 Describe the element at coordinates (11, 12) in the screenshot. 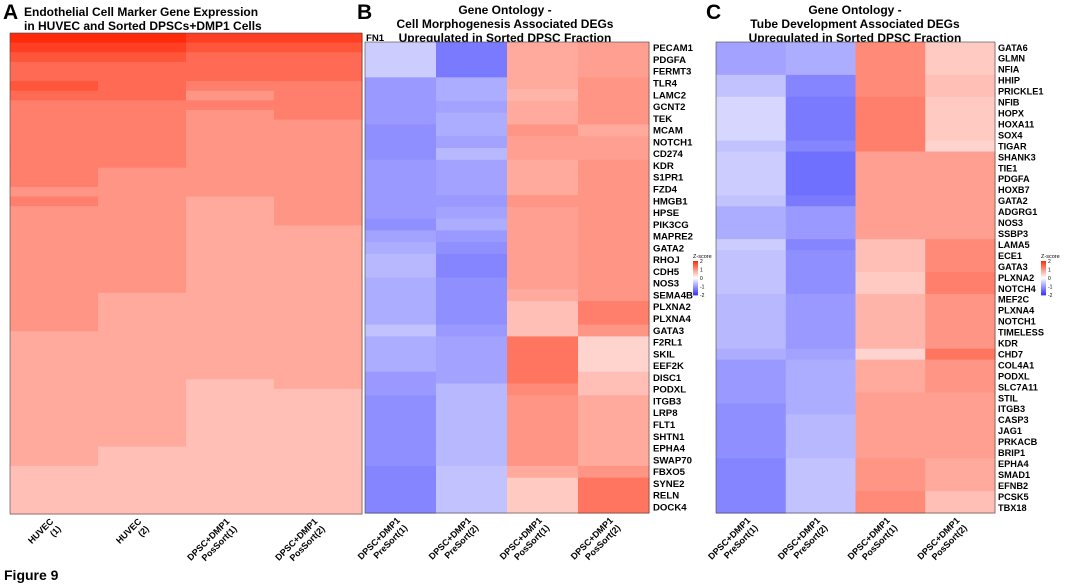

I see `panel-a-letter: A` at that location.